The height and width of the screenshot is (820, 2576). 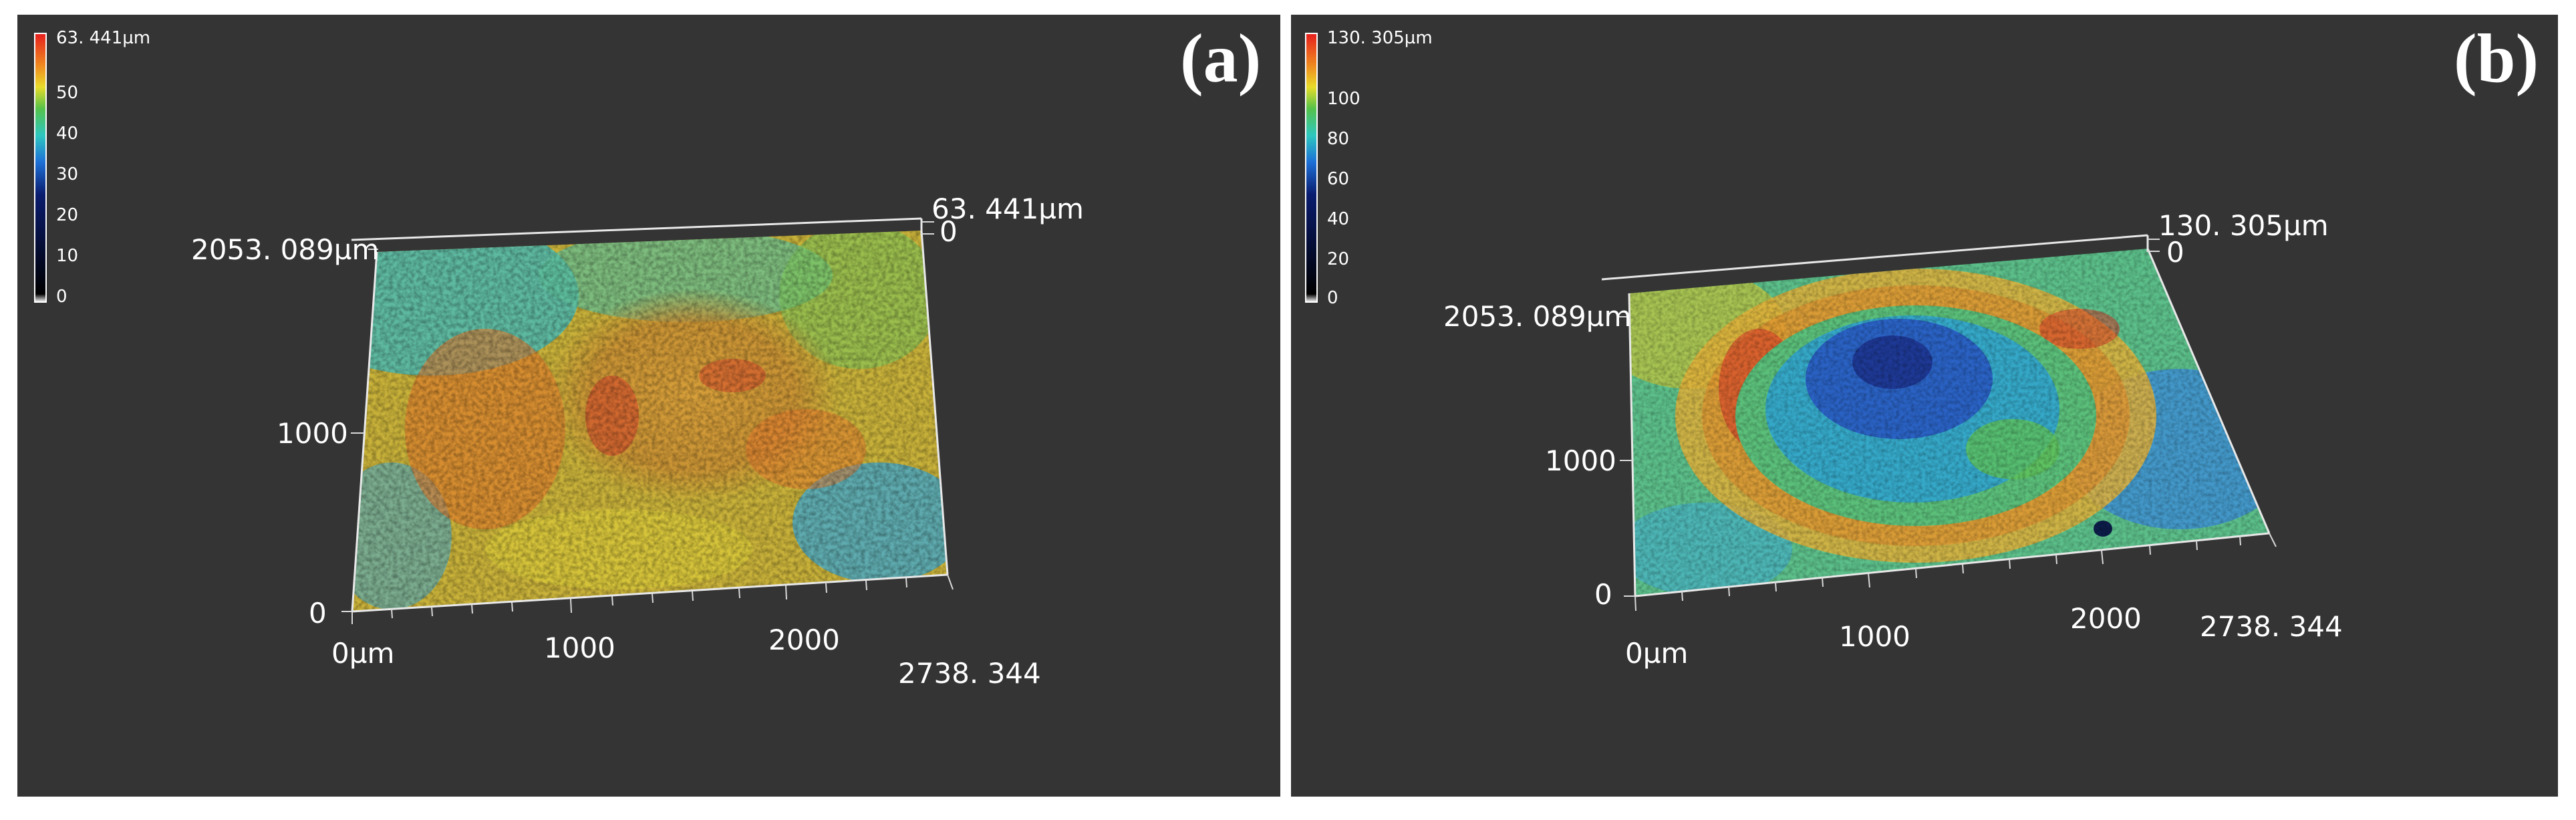 I want to click on colorbar-tick: 100, so click(x=1344, y=99).